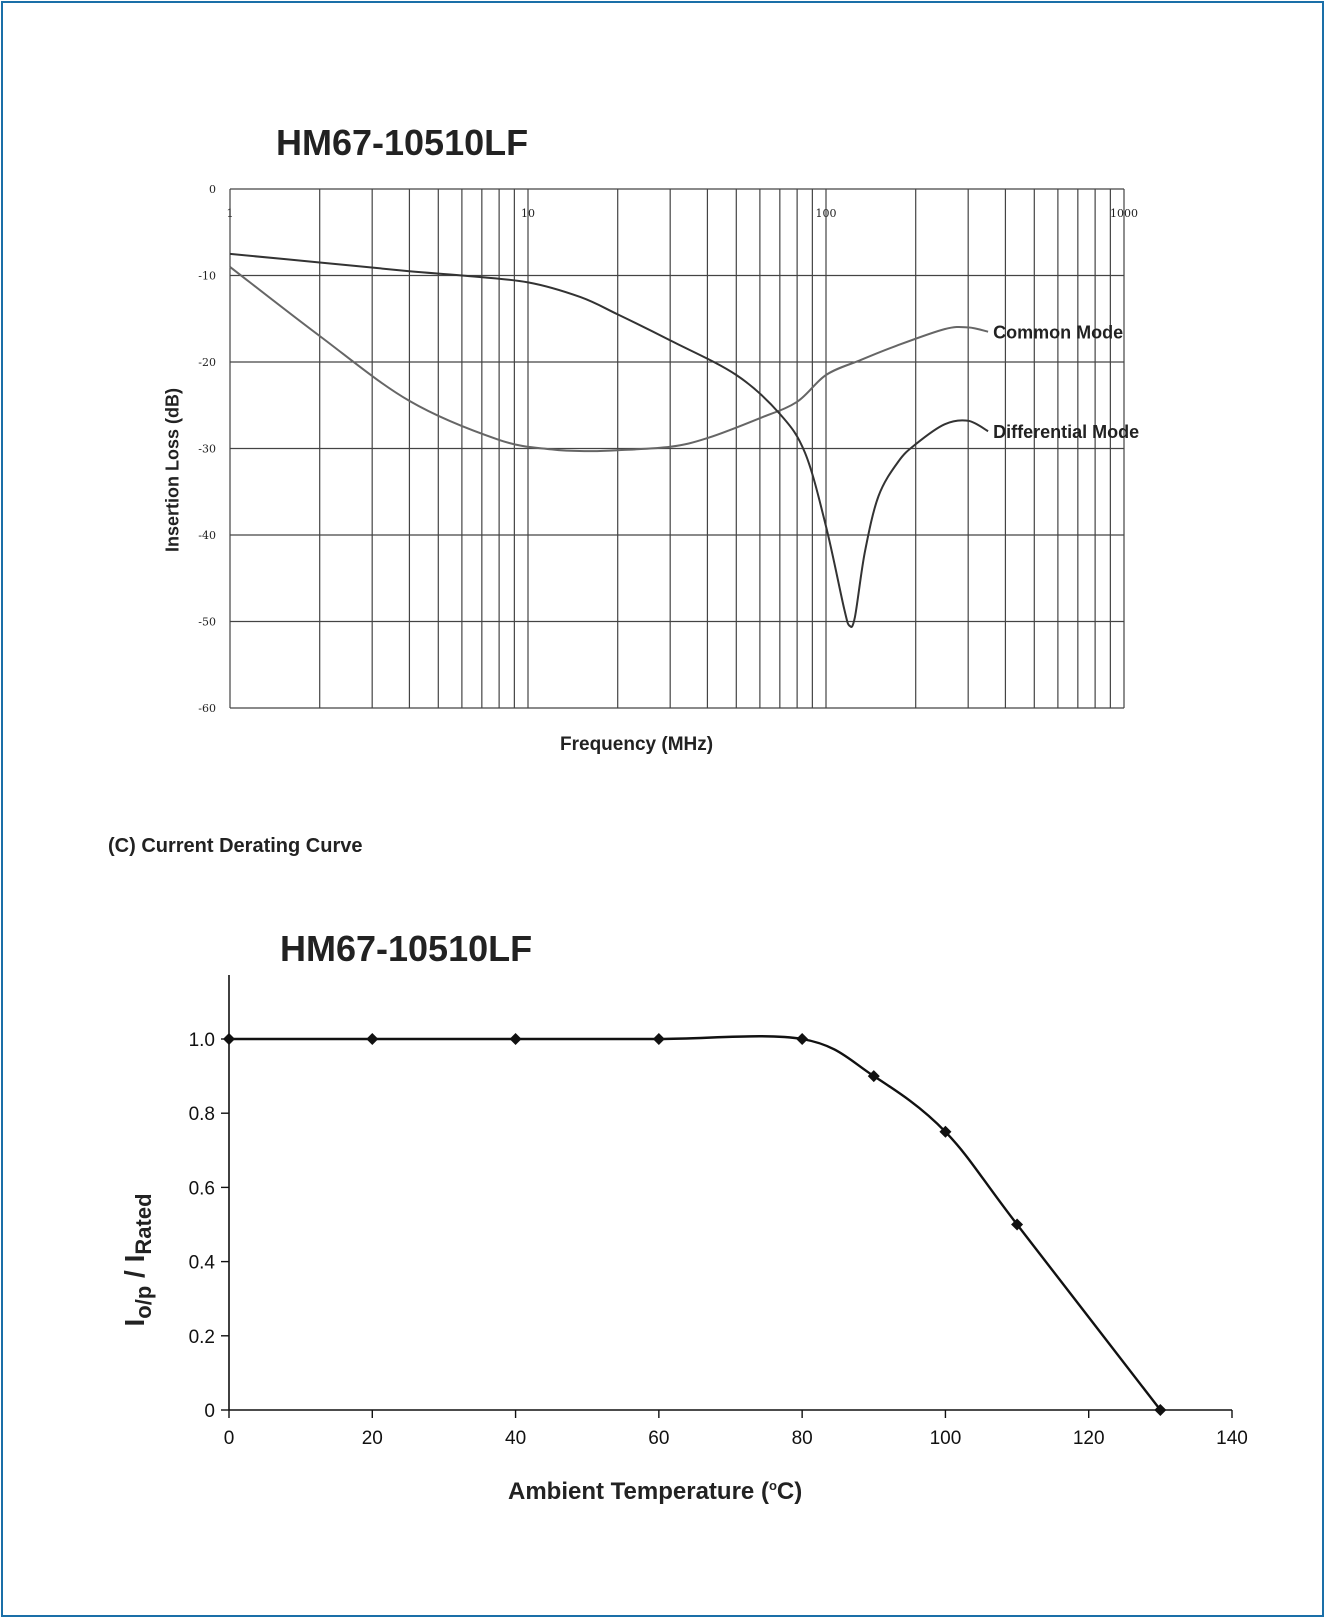  Describe the element at coordinates (172, 470) in the screenshot. I see `chart1-ylabel: Insertion Loss (dB)` at that location.